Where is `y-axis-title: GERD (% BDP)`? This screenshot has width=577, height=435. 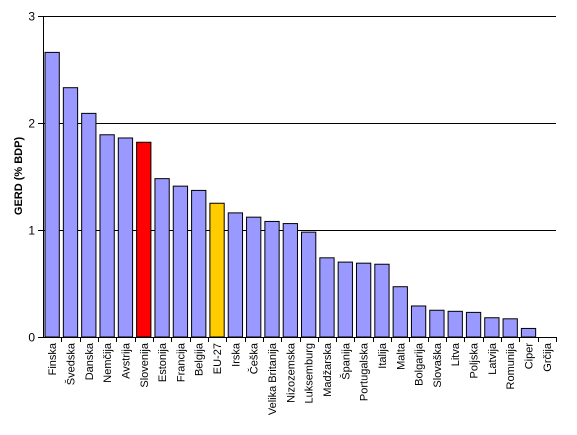
y-axis-title: GERD (% BDP) is located at coordinates (19, 176).